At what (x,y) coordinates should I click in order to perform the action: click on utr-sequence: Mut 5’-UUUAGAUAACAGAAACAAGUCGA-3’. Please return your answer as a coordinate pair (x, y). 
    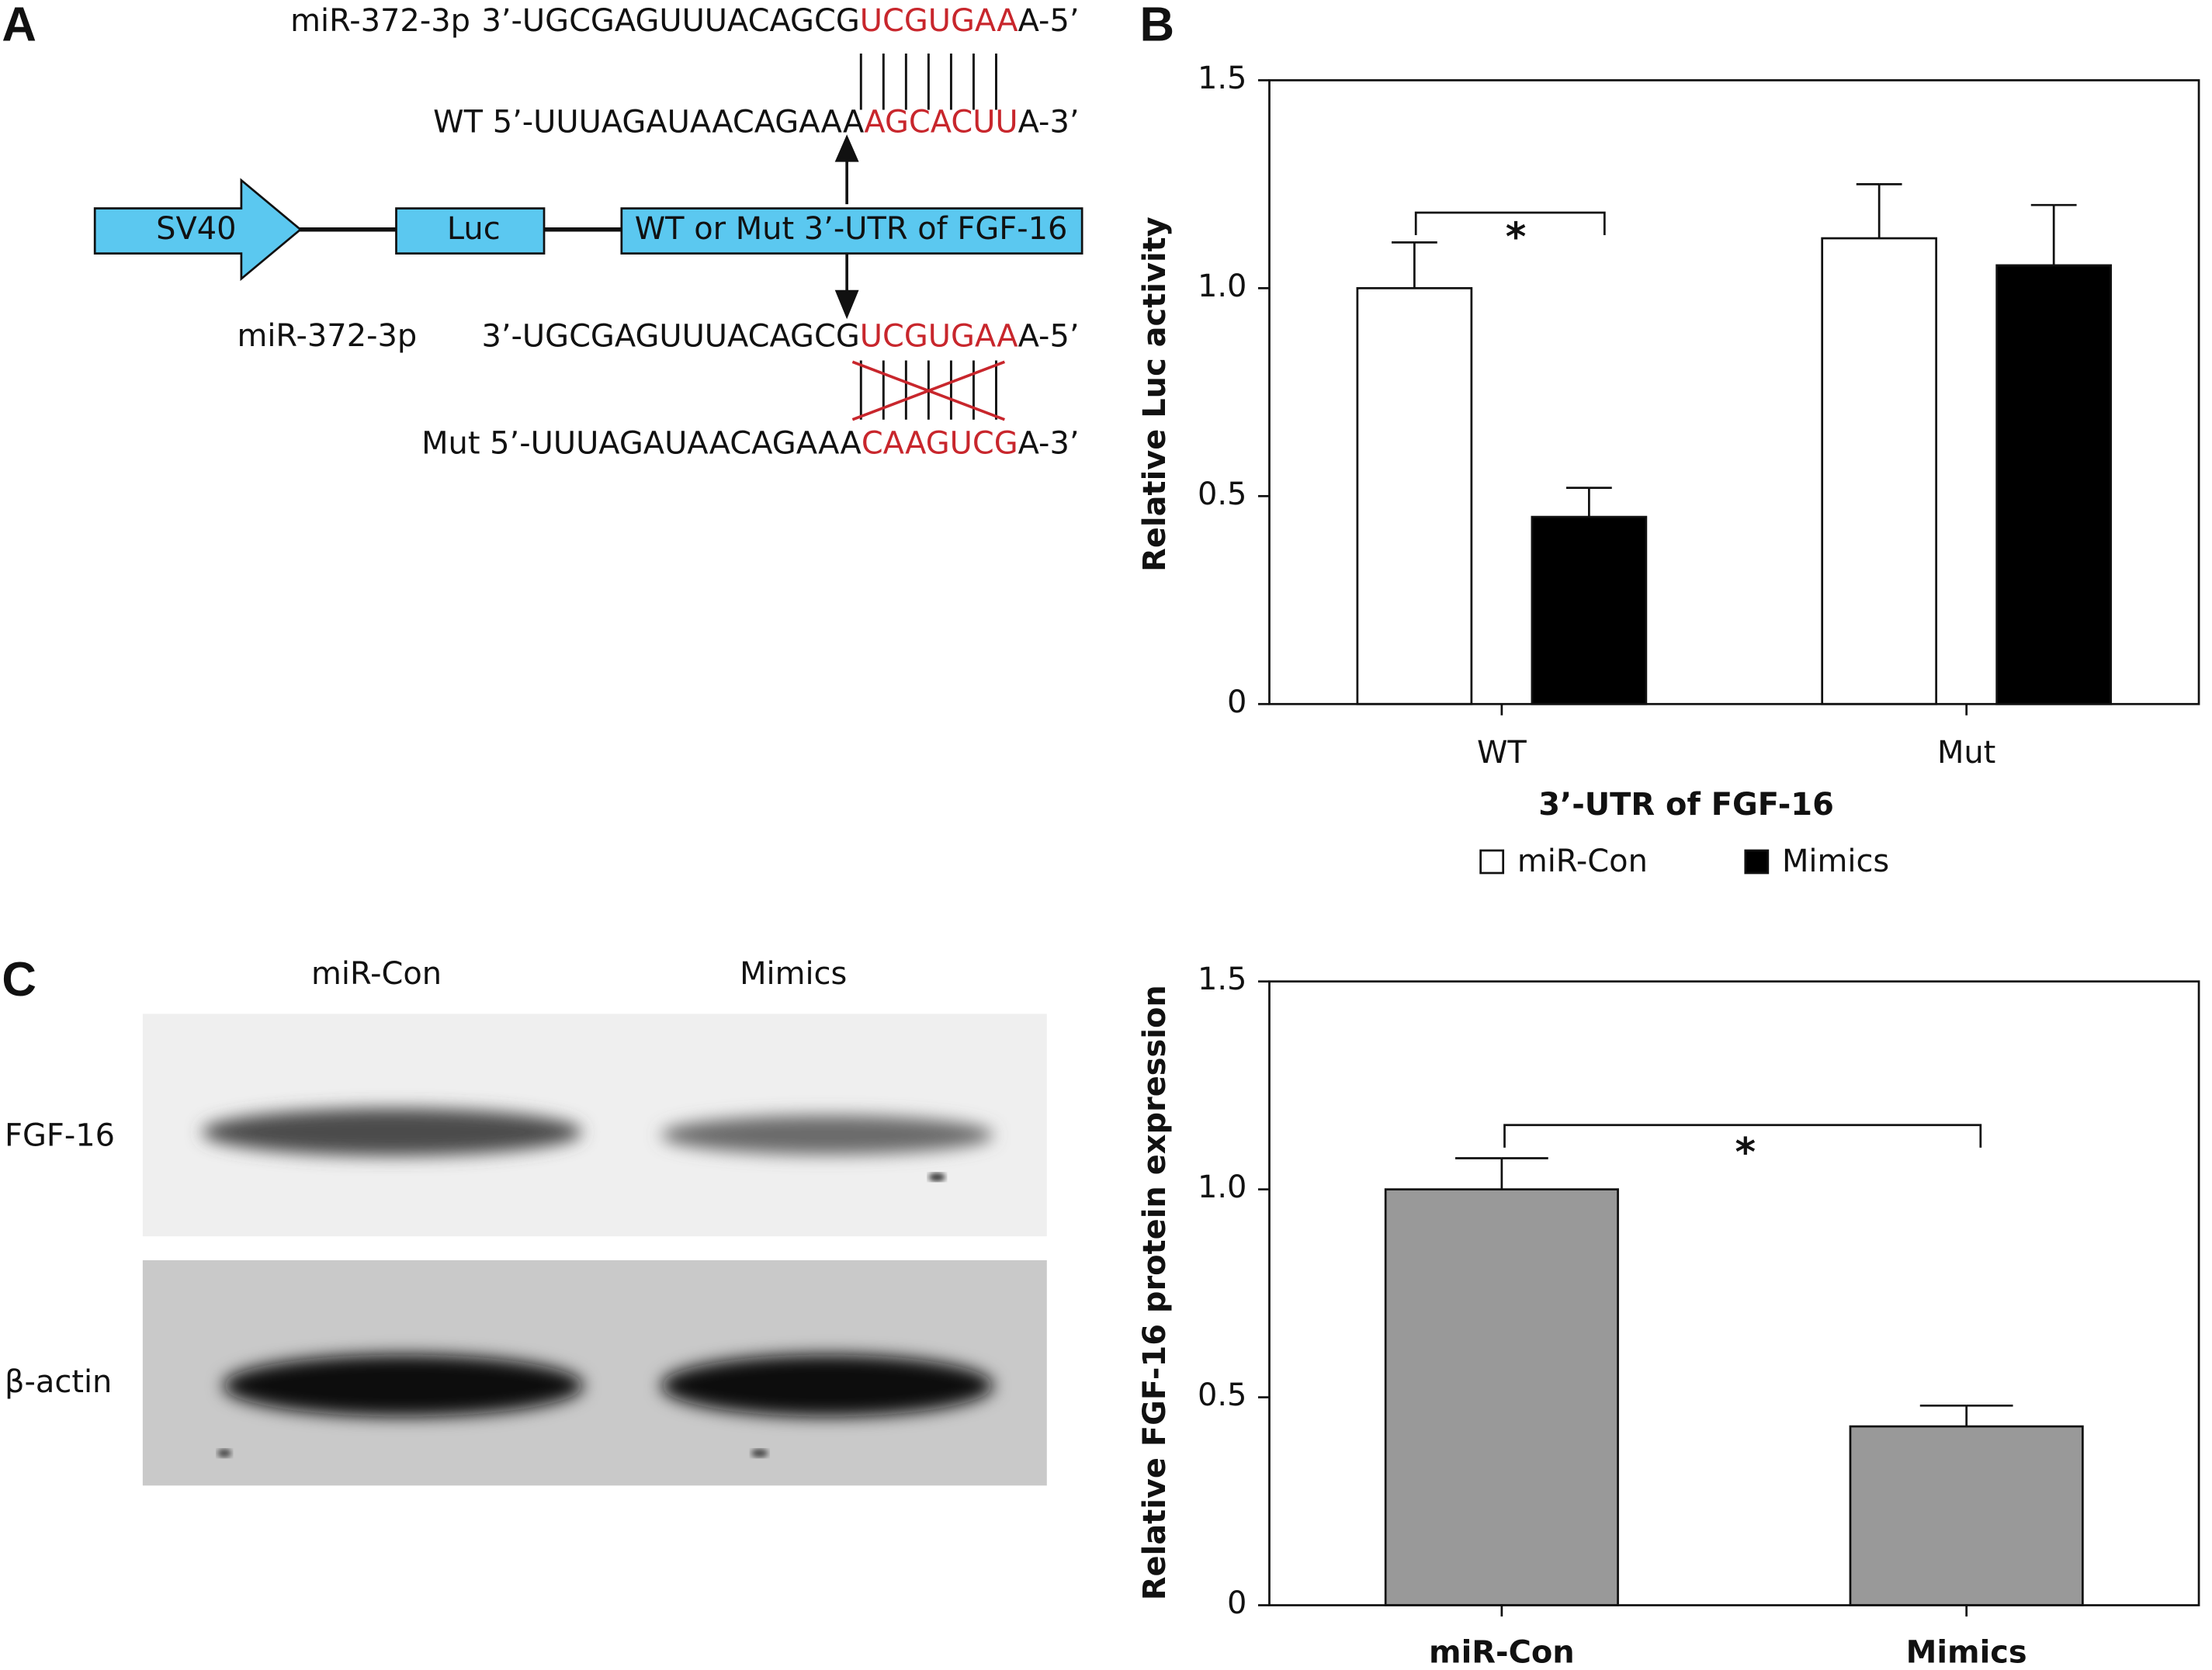
    Looking at the image, I should click on (750, 443).